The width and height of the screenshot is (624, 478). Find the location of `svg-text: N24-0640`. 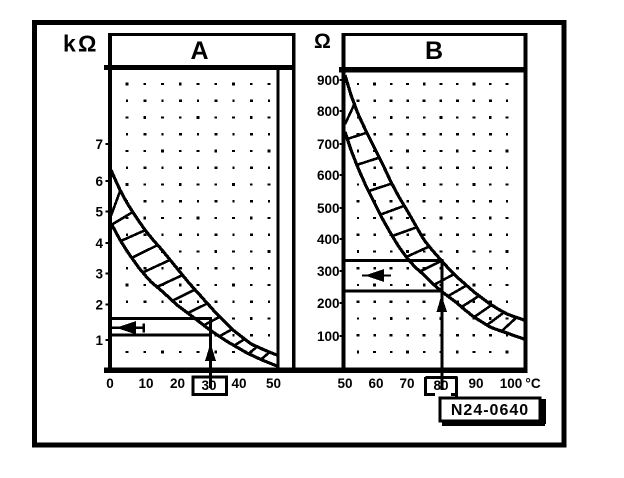

svg-text: N24-0640 is located at coordinates (490, 410).